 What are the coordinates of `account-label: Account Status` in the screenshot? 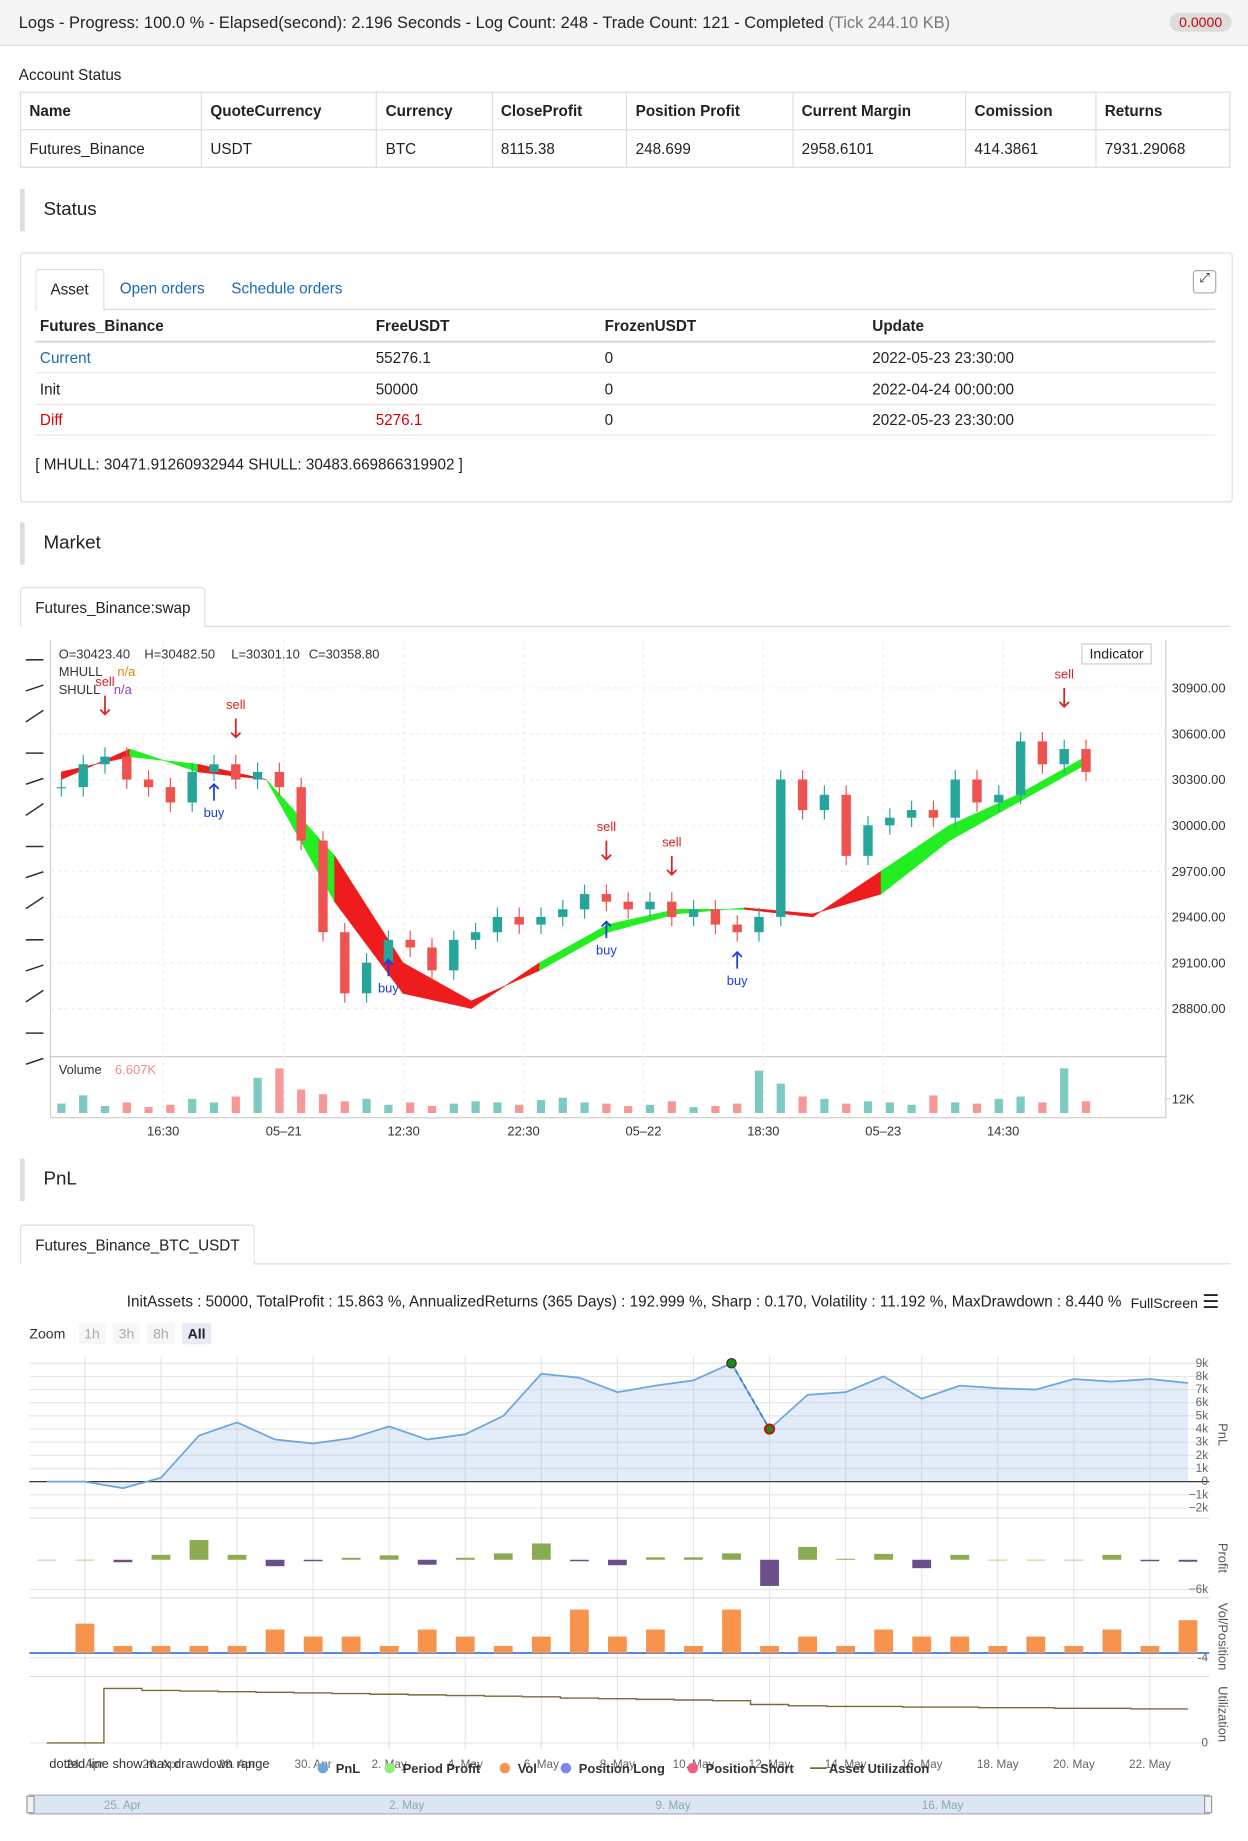 It's located at (70, 74).